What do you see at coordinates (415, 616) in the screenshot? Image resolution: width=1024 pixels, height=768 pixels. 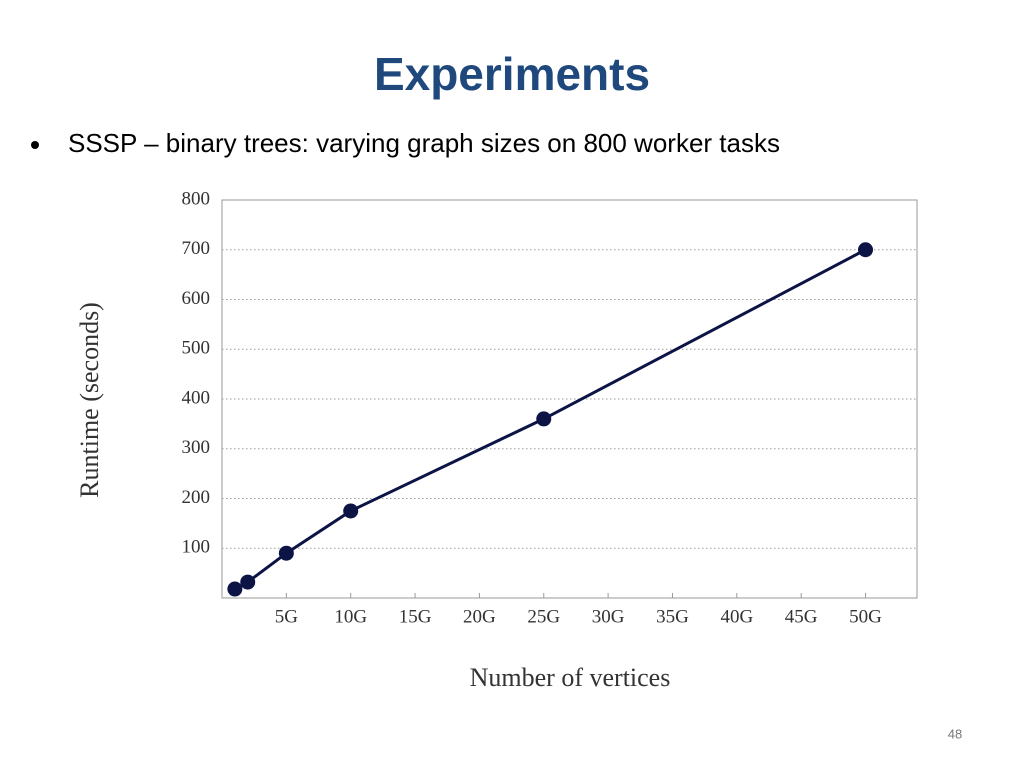 I see `x-tick-label: 15G` at bounding box center [415, 616].